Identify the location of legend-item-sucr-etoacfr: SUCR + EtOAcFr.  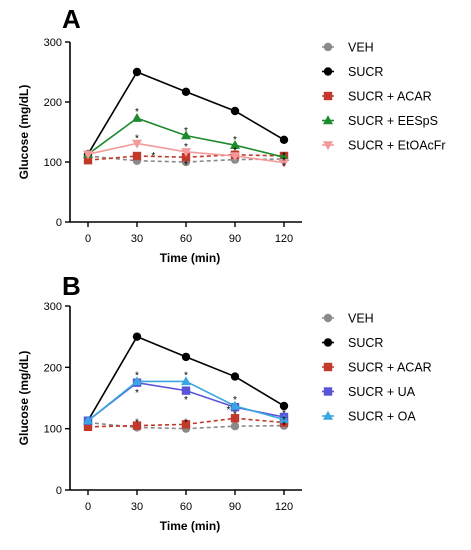
(384, 146).